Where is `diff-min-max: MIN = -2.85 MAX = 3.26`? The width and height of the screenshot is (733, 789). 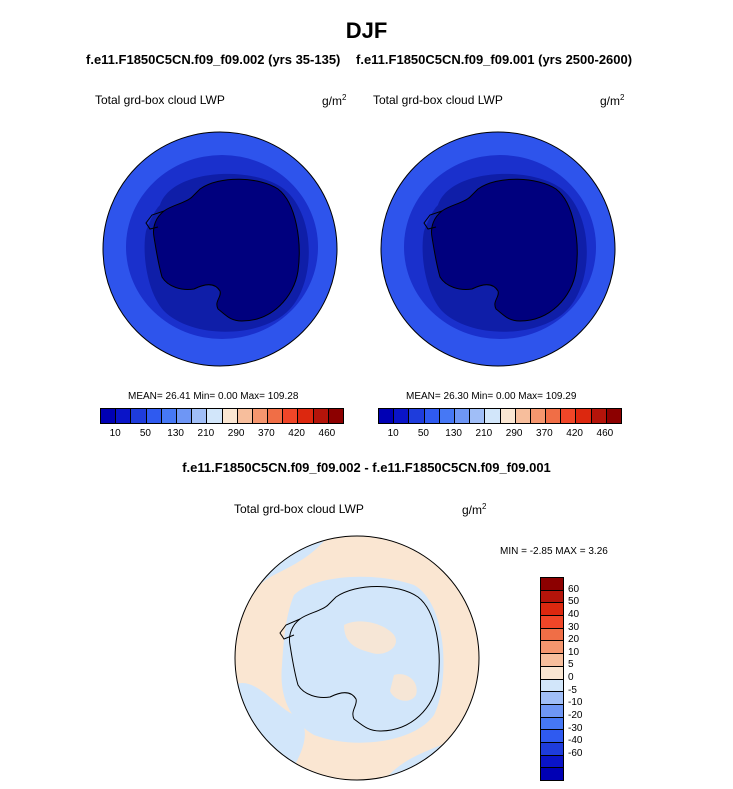 diff-min-max: MIN = -2.85 MAX = 3.26 is located at coordinates (554, 551).